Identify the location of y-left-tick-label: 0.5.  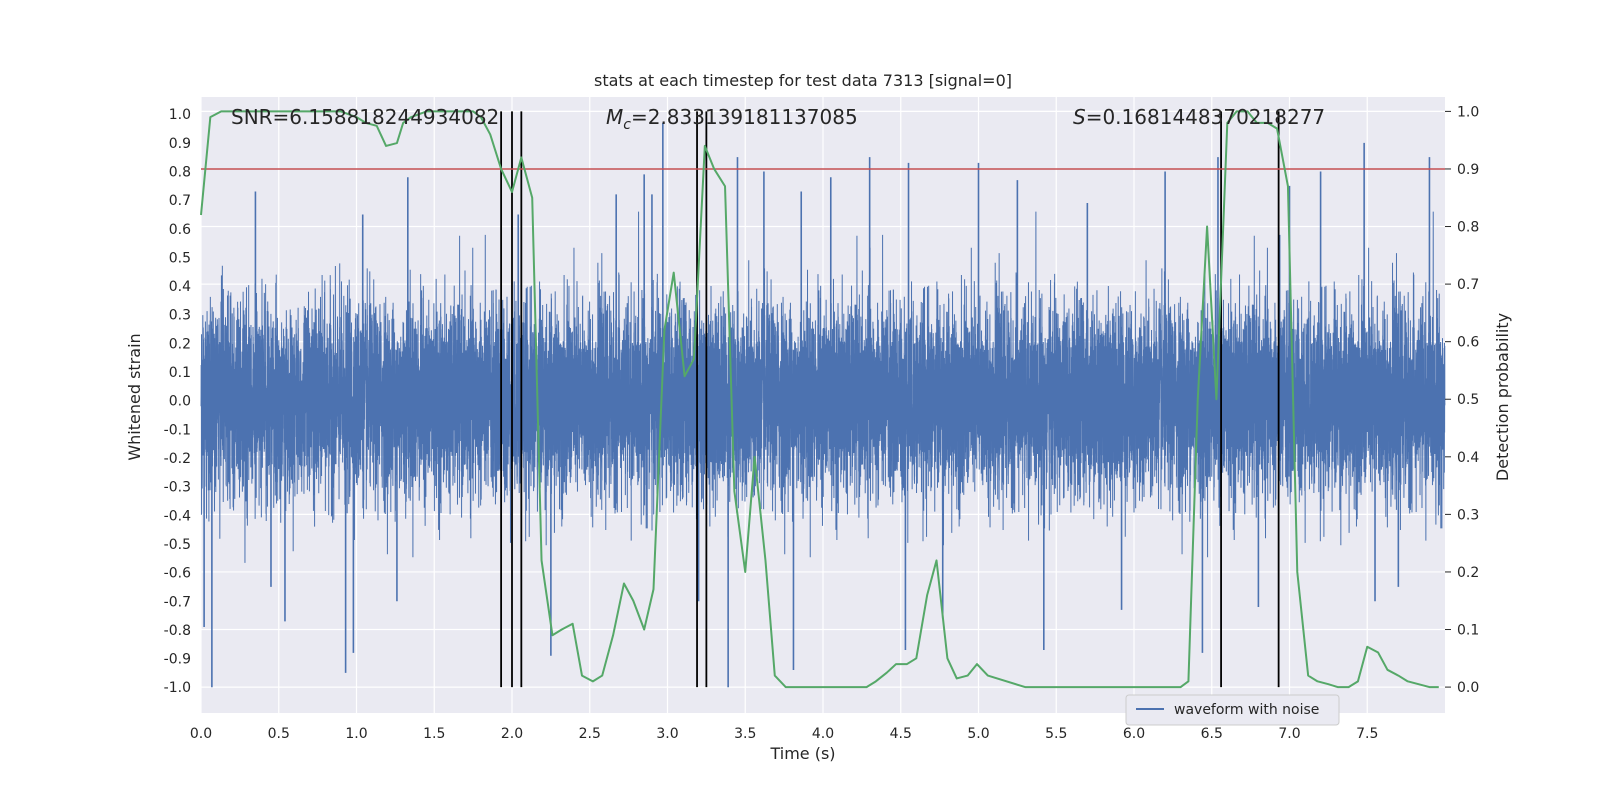
(180, 258).